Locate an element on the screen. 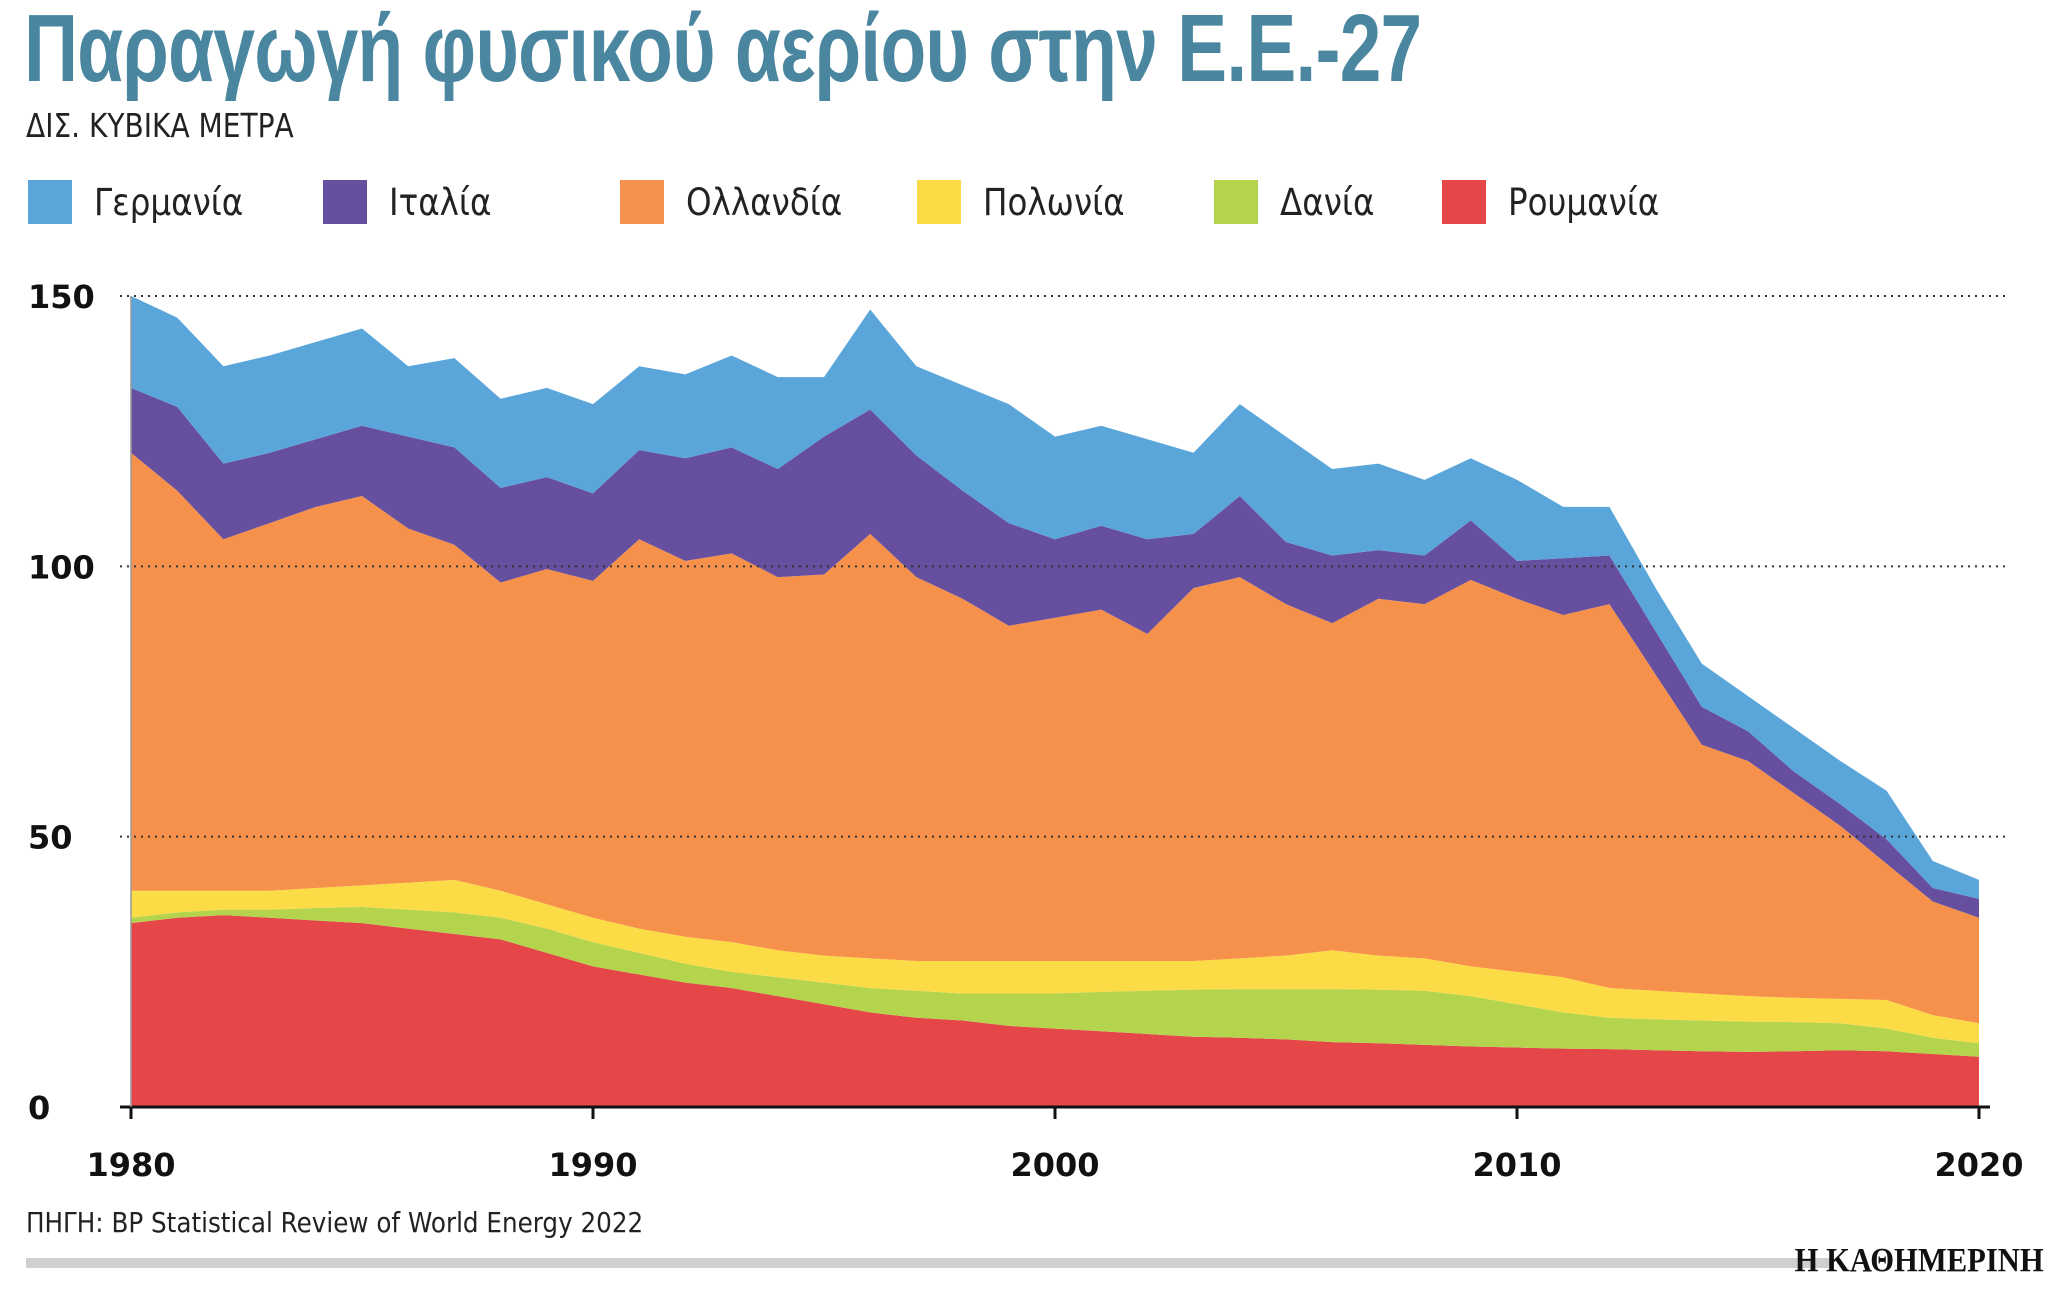 This screenshot has width=2048, height=1289. x-tick-label: 2020 is located at coordinates (1978, 1165).